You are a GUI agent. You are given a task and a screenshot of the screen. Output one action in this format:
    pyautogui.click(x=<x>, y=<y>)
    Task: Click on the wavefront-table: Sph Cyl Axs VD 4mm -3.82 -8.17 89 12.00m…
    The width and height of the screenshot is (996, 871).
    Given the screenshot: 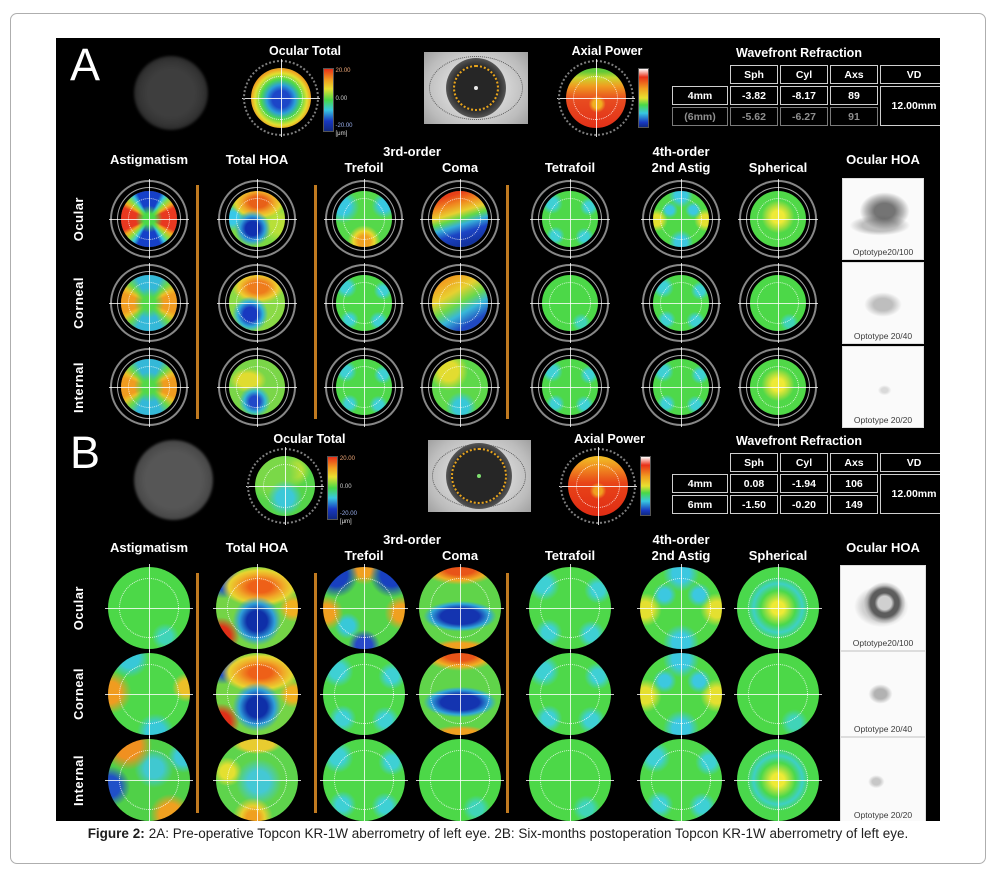 What is the action you would take?
    pyautogui.click(x=805, y=95)
    